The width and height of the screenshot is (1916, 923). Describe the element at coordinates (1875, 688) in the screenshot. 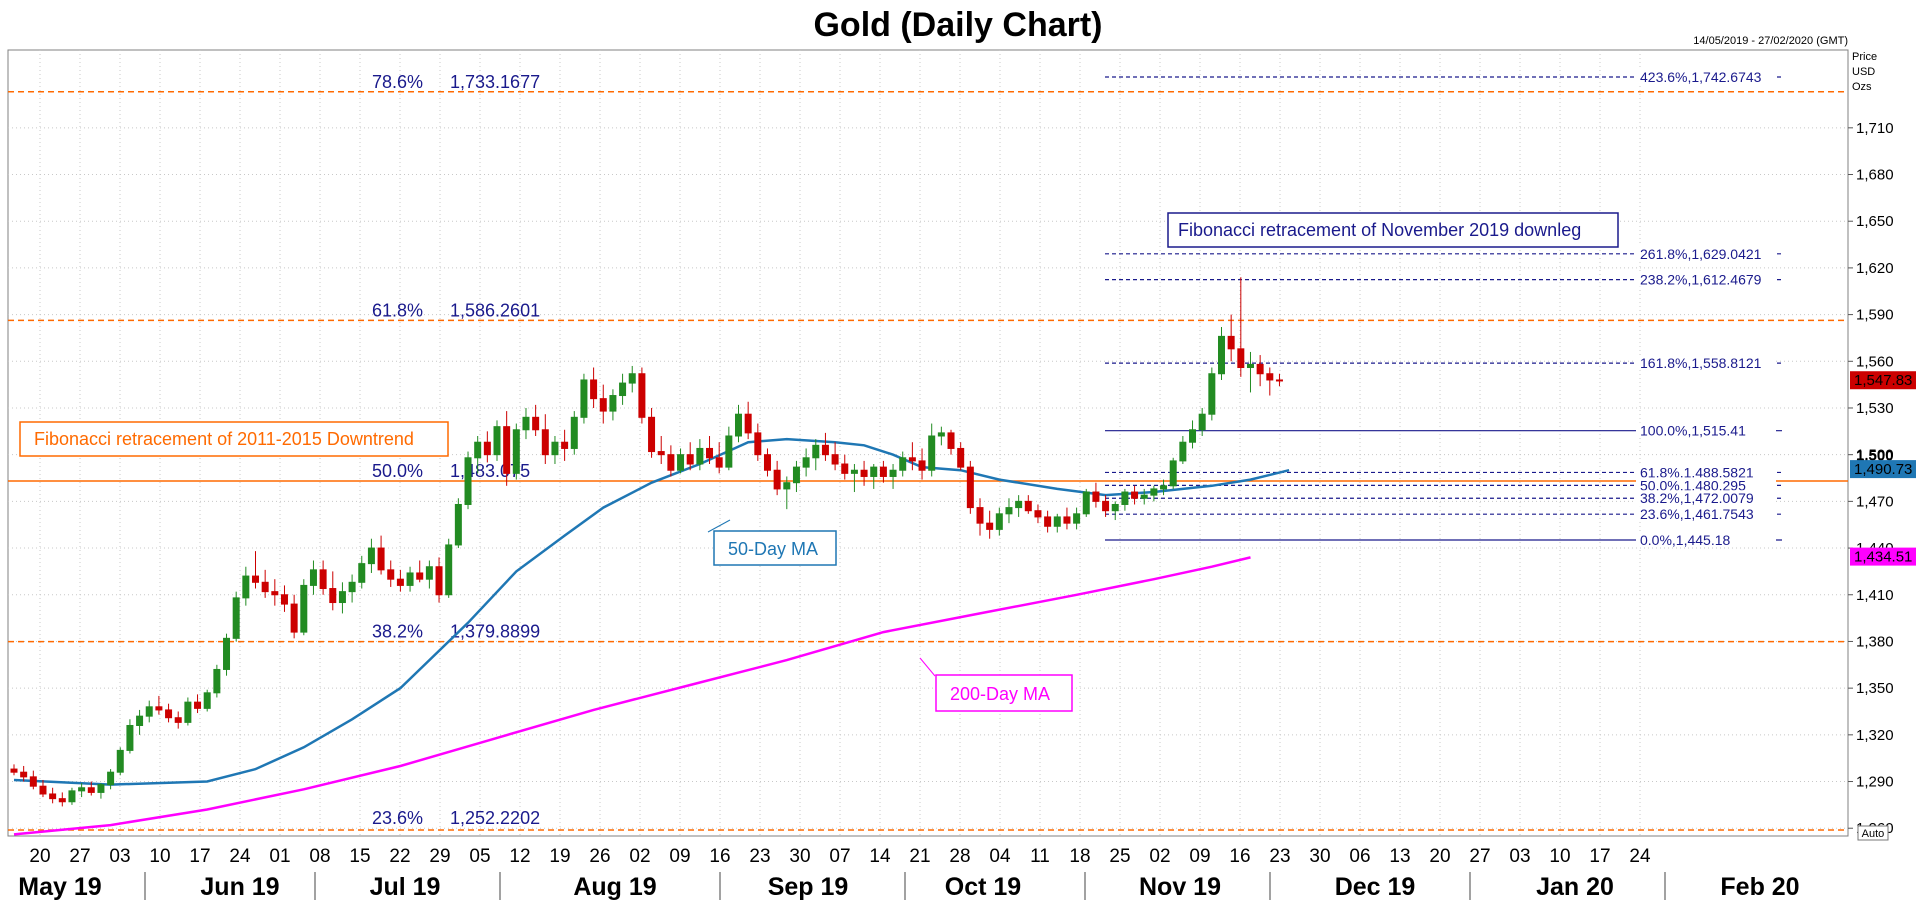

I see `y-tick-label: 1,350` at that location.